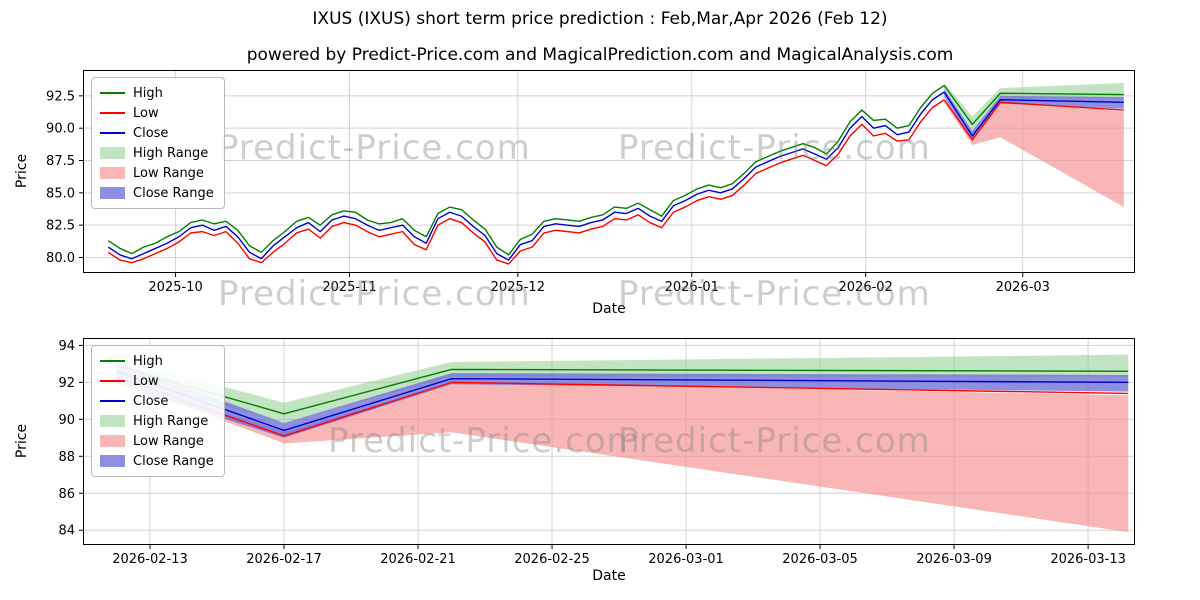 The height and width of the screenshot is (600, 1200). Describe the element at coordinates (686, 559) in the screenshot. I see `x-tick-label: 2026-03-01` at that location.